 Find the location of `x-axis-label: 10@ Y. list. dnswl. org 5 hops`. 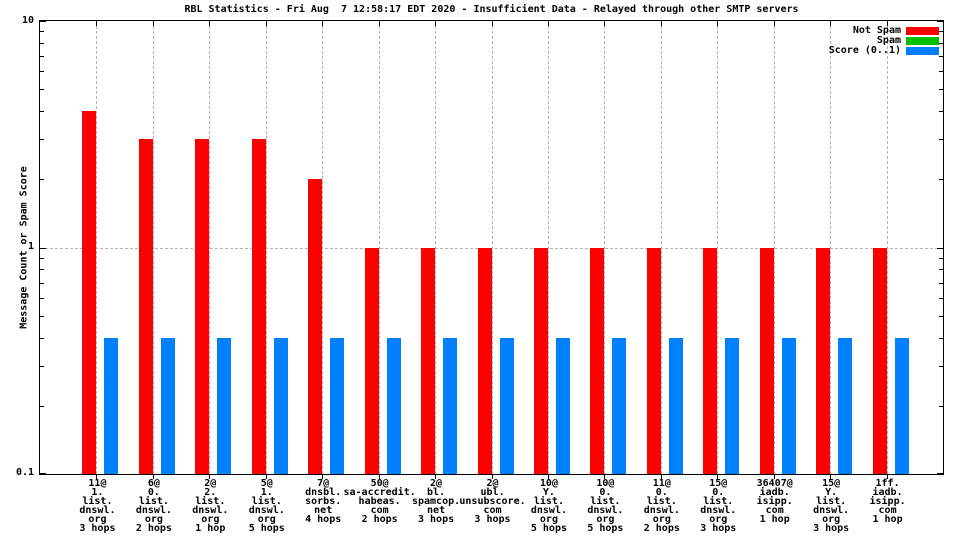

x-axis-label: 10@ Y. list. dnswl. org 5 hops is located at coordinates (548, 506).